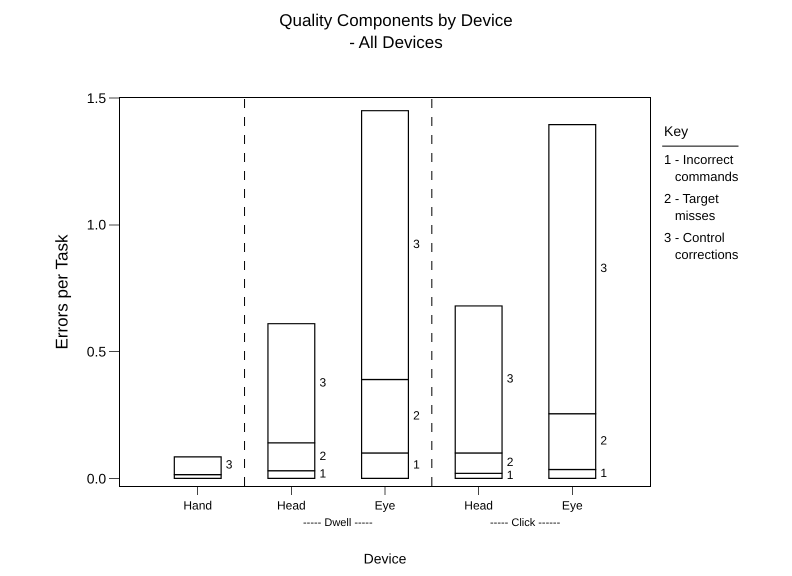 The width and height of the screenshot is (792, 576). I want to click on y-tick-label: 0.0, so click(96, 478).